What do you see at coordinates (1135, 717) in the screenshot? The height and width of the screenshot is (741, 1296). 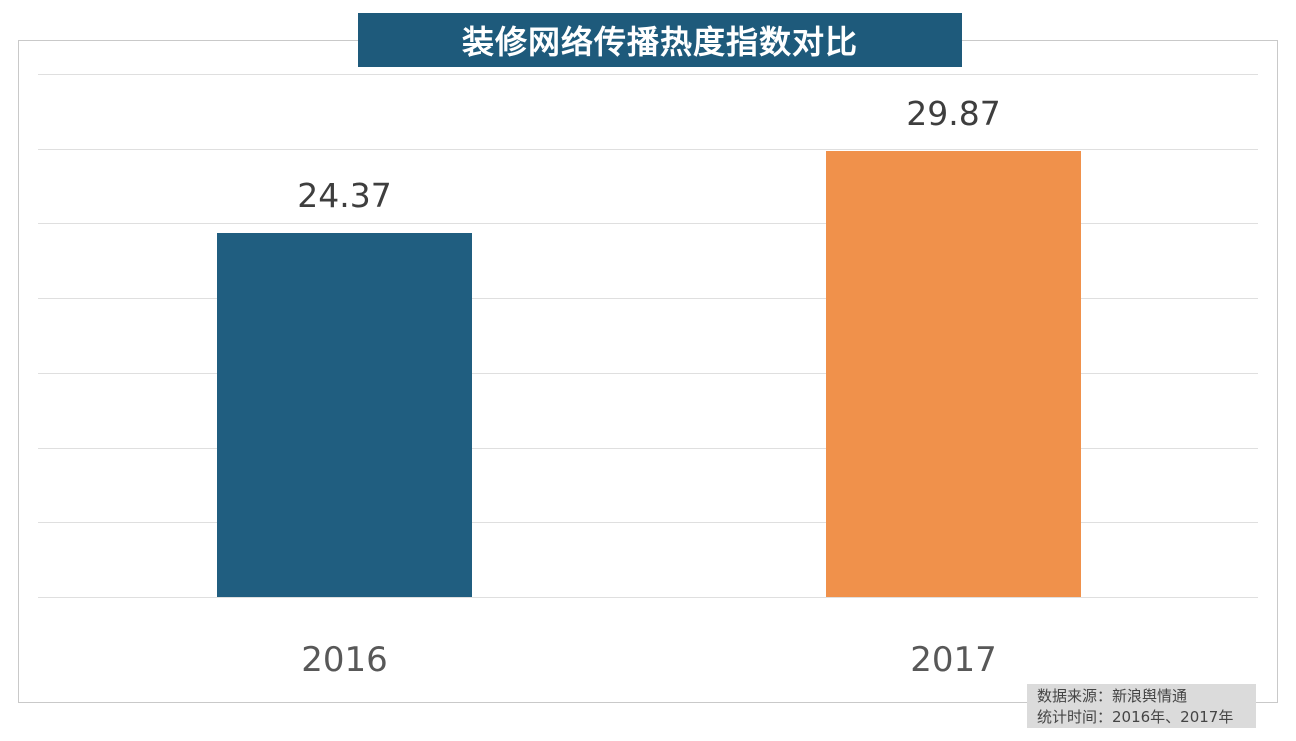 I see `source-note-line2: 统计时间：2016年、2017年` at bounding box center [1135, 717].